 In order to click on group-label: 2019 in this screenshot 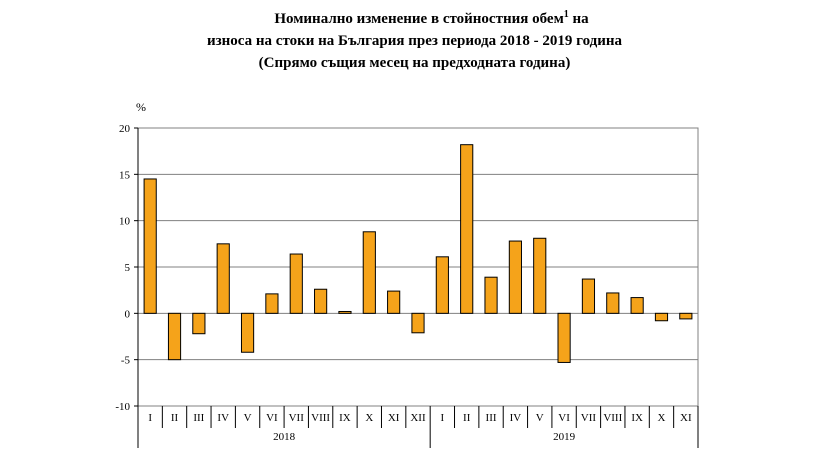, I will do `click(564, 437)`.